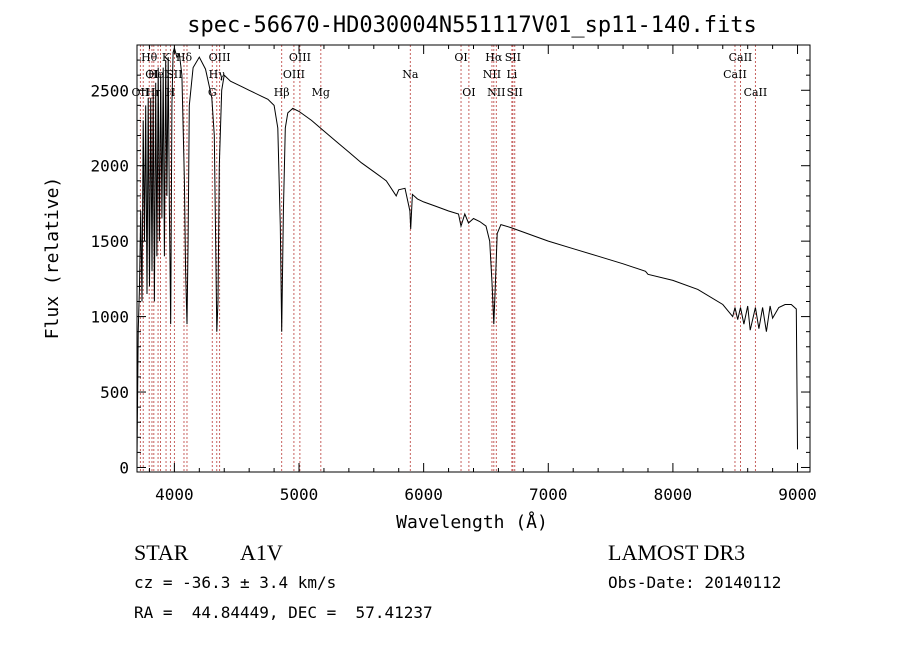 The image size is (900, 649). Describe the element at coordinates (410, 74) in the screenshot. I see `line-label: Na` at that location.